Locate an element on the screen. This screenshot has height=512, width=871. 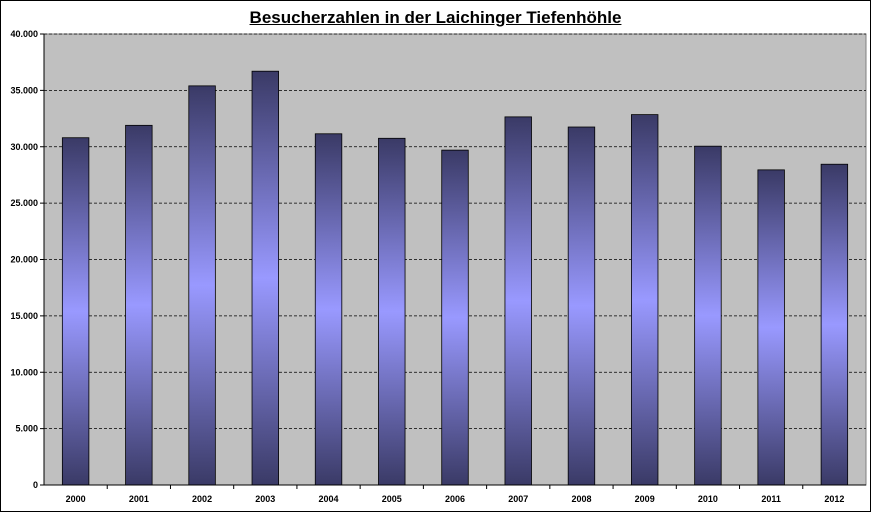
x-tick-label: 2003 is located at coordinates (265, 499).